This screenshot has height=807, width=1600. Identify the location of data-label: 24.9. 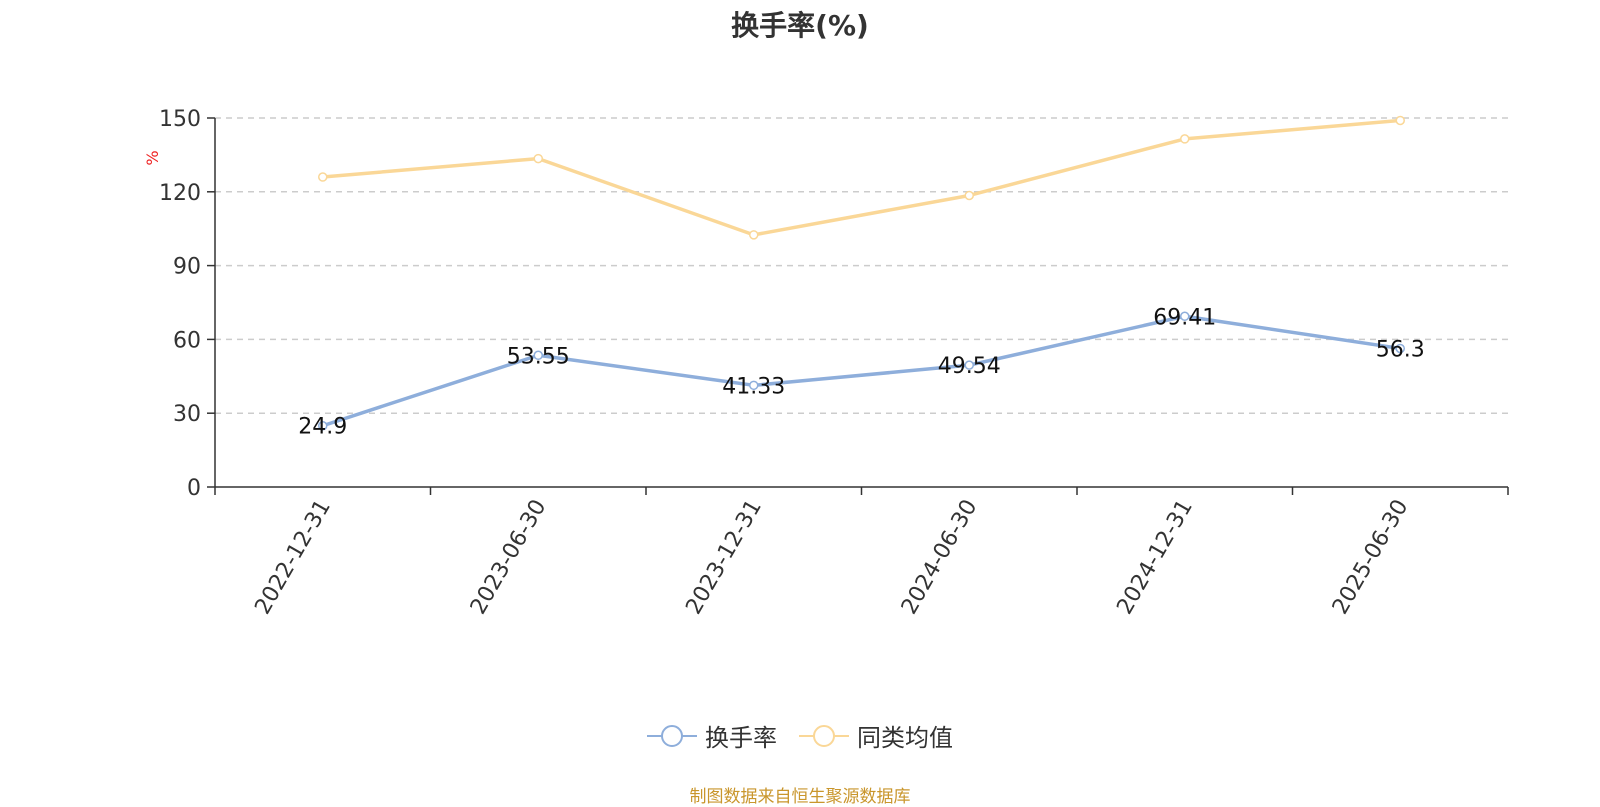
(322, 427).